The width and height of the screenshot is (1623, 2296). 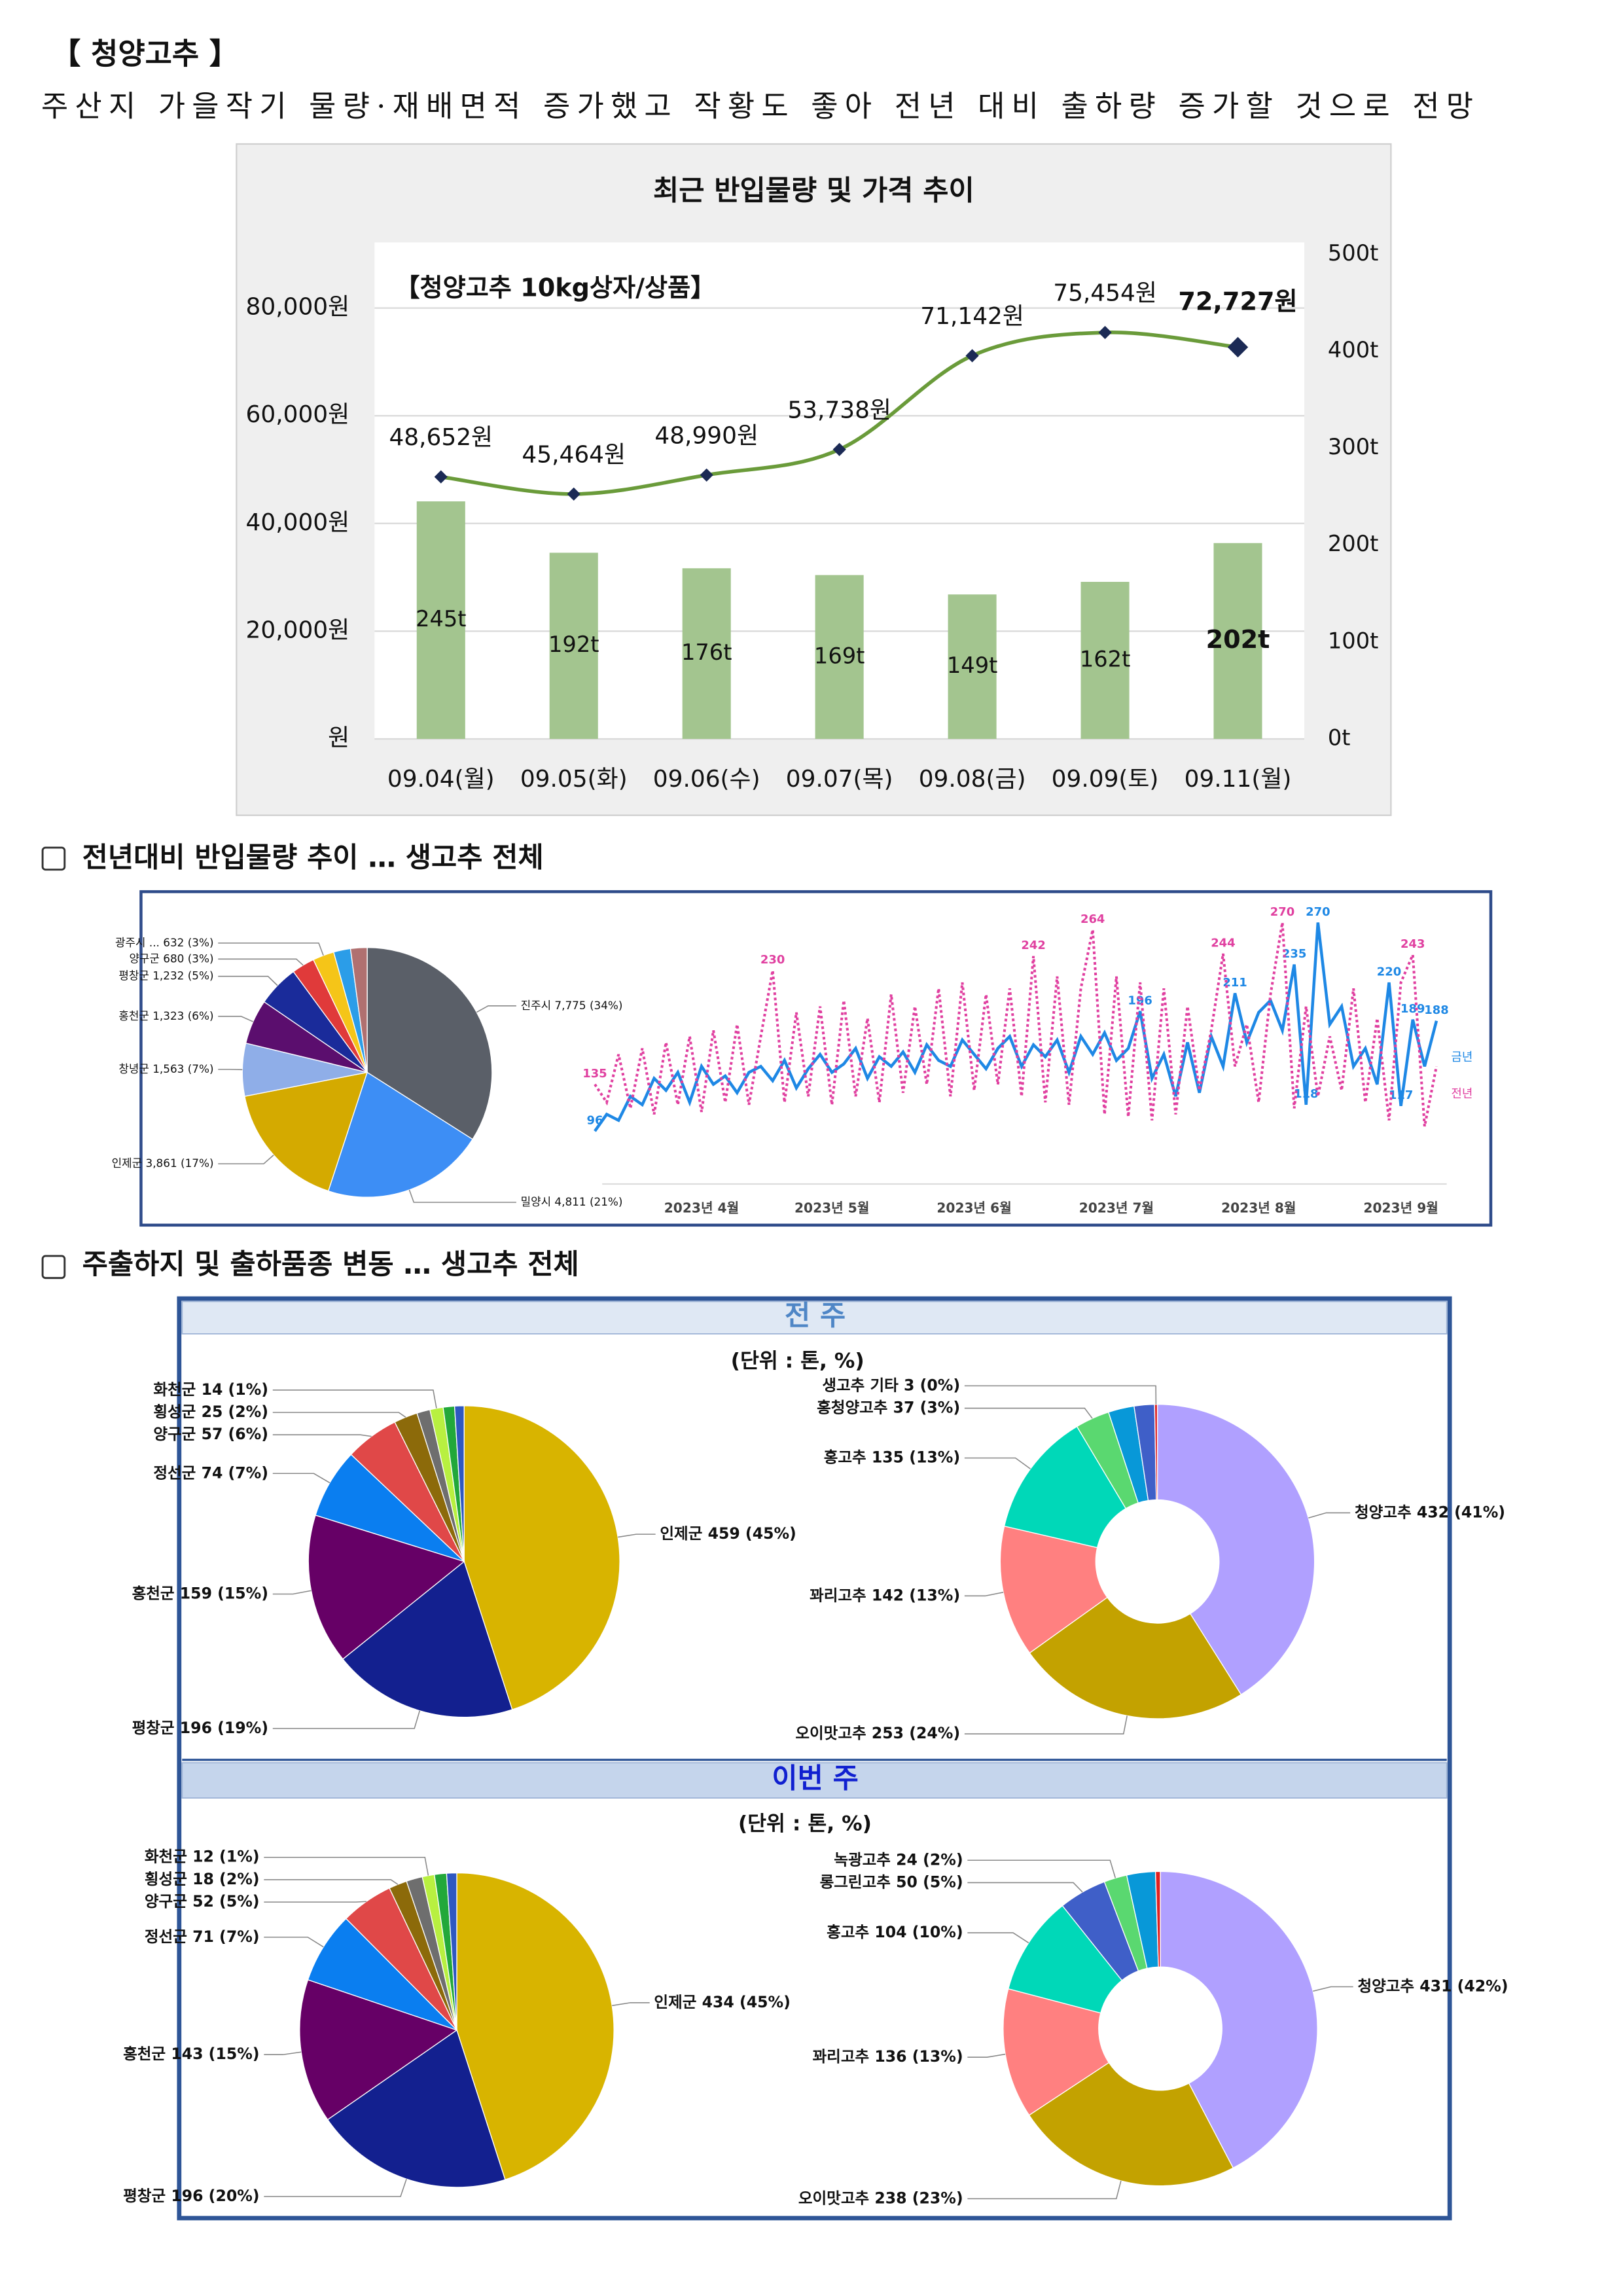 I want to click on x-tick-label: 09.06(수), so click(x=706, y=779).